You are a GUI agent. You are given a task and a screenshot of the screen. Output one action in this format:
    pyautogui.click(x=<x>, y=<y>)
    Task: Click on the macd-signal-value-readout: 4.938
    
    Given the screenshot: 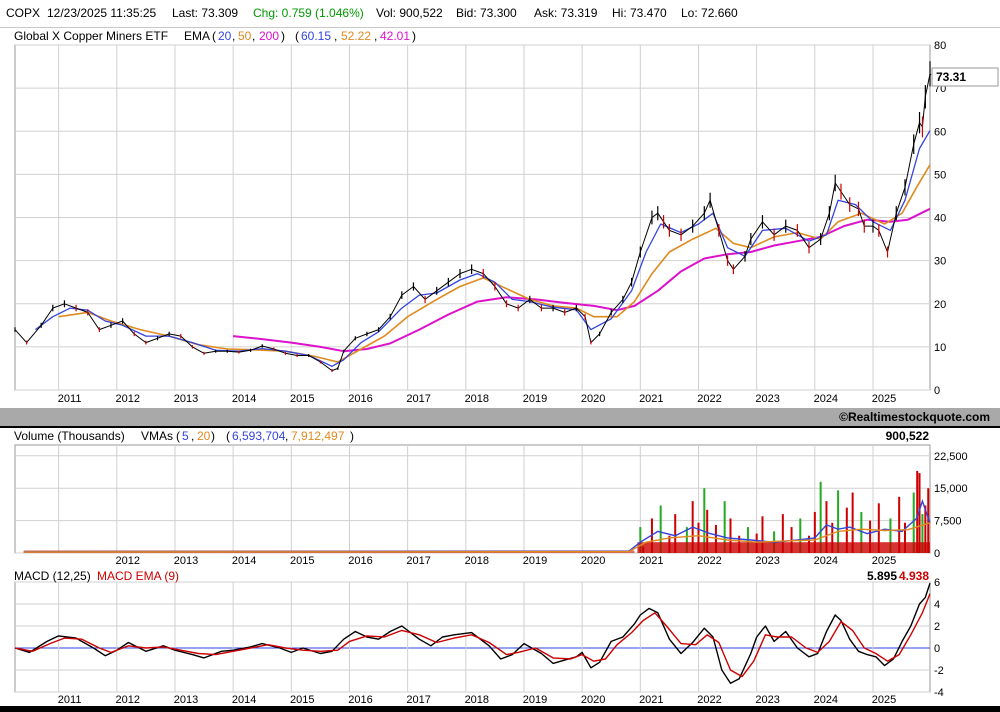 What is the action you would take?
    pyautogui.click(x=914, y=576)
    